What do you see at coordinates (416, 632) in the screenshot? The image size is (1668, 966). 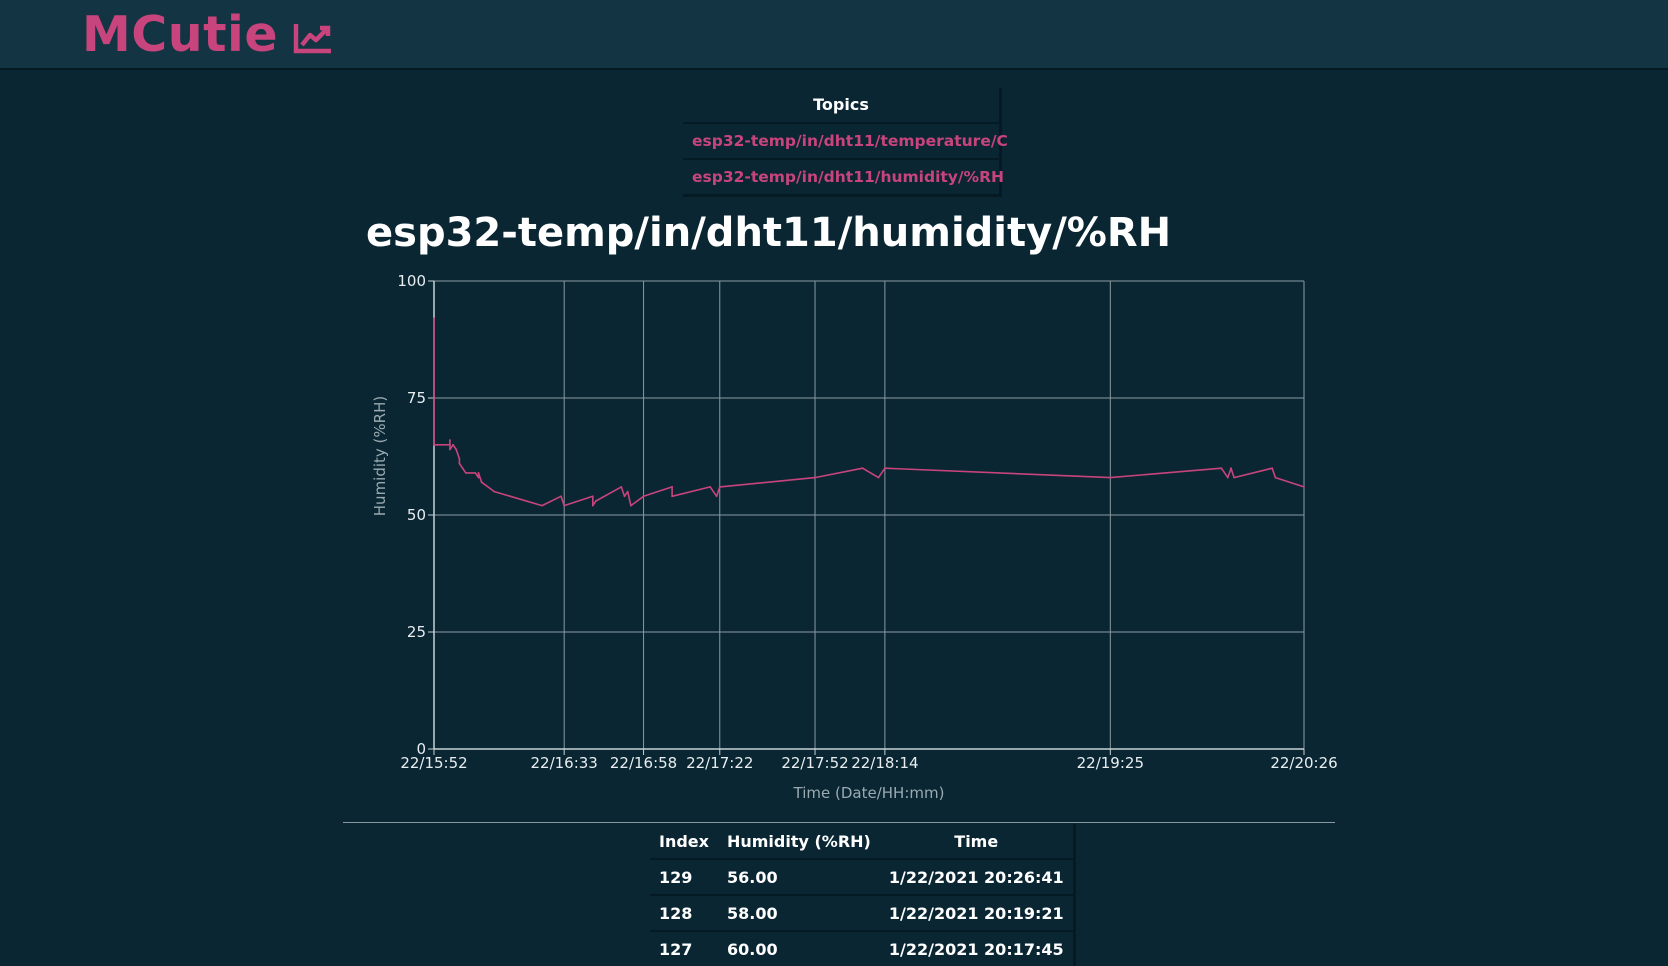 I see `y-tick-label: 25` at bounding box center [416, 632].